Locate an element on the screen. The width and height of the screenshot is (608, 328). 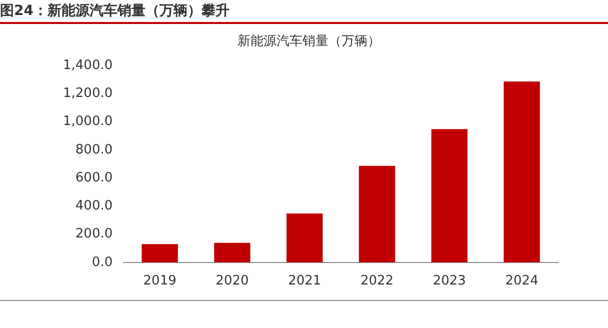
x-tick-label: 2023 is located at coordinates (449, 281).